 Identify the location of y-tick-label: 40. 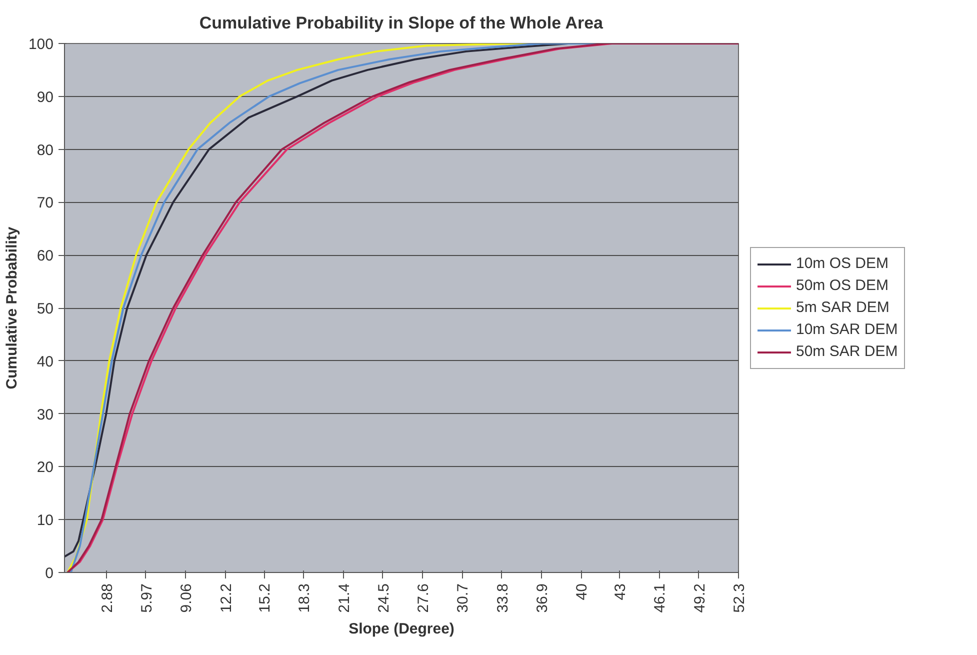
(45, 361).